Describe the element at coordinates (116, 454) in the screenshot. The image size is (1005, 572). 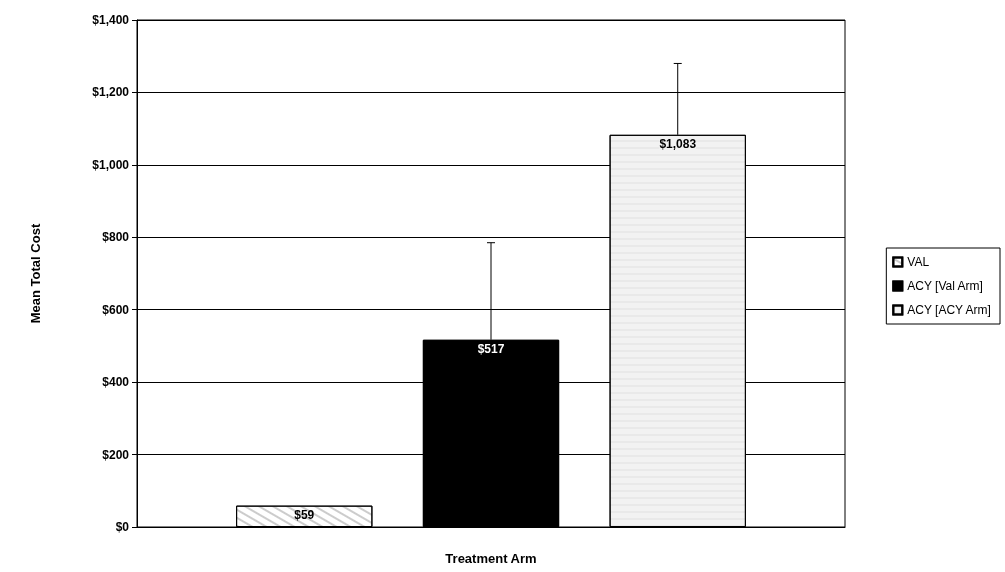
I see `y-tick-label: $200` at that location.